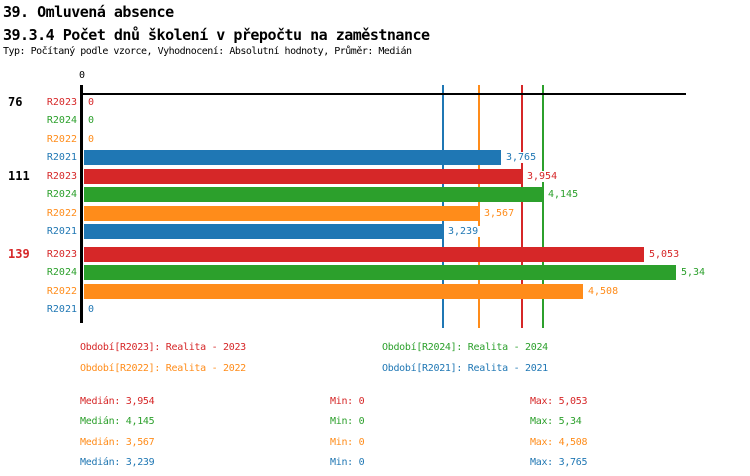 The height and width of the screenshot is (476, 750). What do you see at coordinates (292, 157) in the screenshot?
I see `bar-76-R2021` at bounding box center [292, 157].